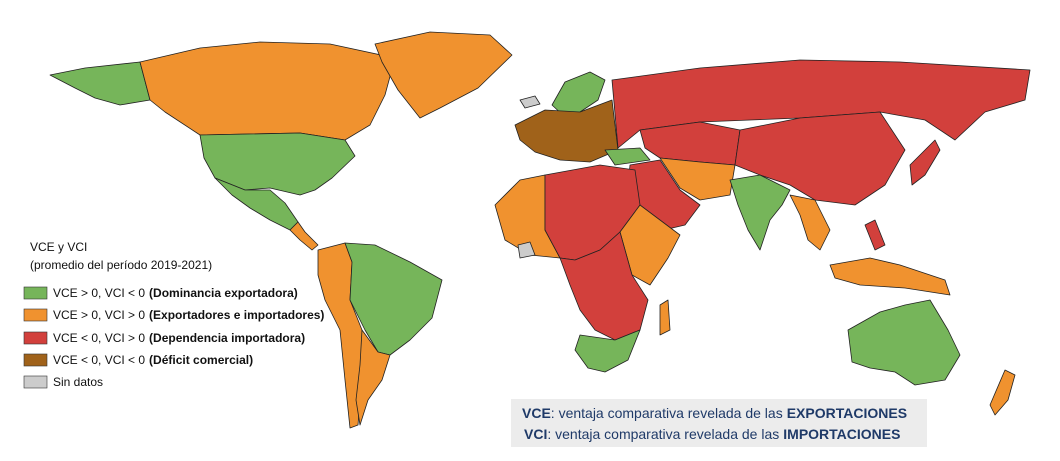 The width and height of the screenshot is (1060, 461). I want to click on note-emphasis: EXPORTACIONES, so click(847, 413).